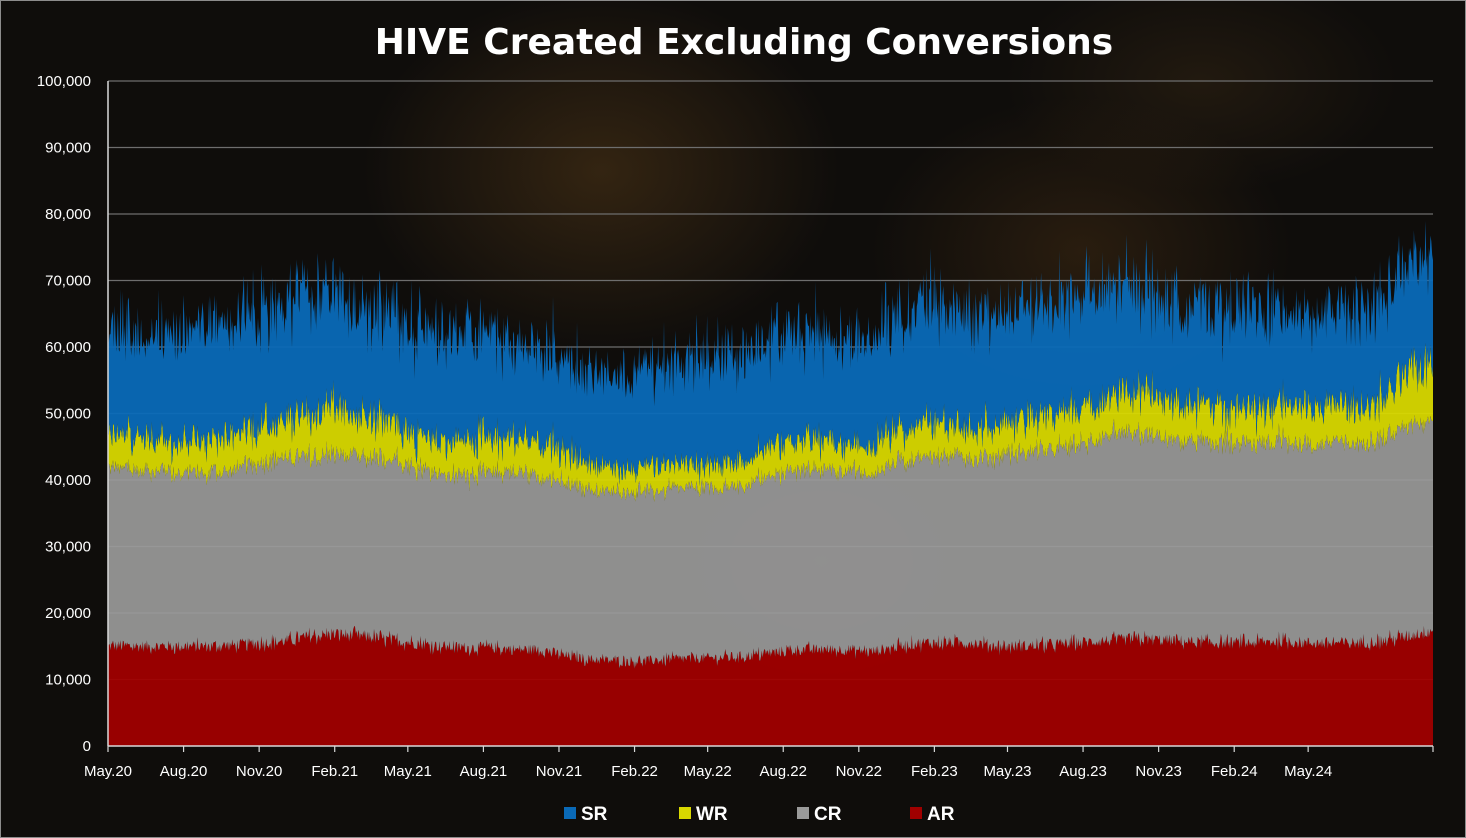 The height and width of the screenshot is (838, 1466). Describe the element at coordinates (594, 814) in the screenshot. I see `legend-label-sr: SR` at that location.